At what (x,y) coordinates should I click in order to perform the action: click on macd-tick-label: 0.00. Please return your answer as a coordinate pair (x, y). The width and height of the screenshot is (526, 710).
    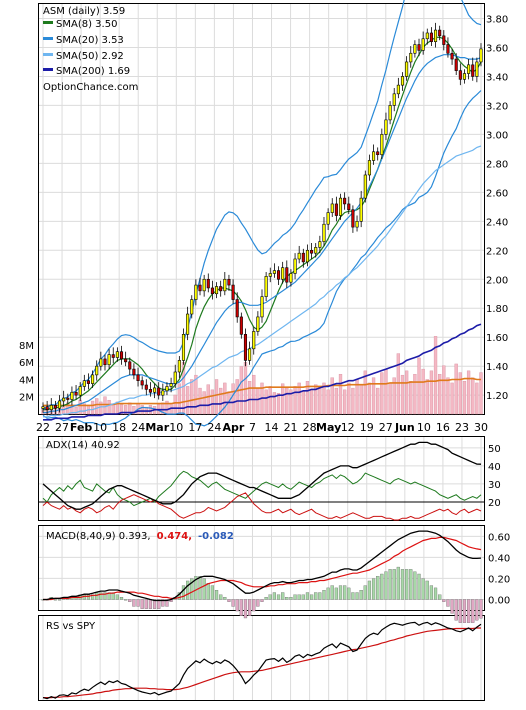
    Looking at the image, I should click on (499, 600).